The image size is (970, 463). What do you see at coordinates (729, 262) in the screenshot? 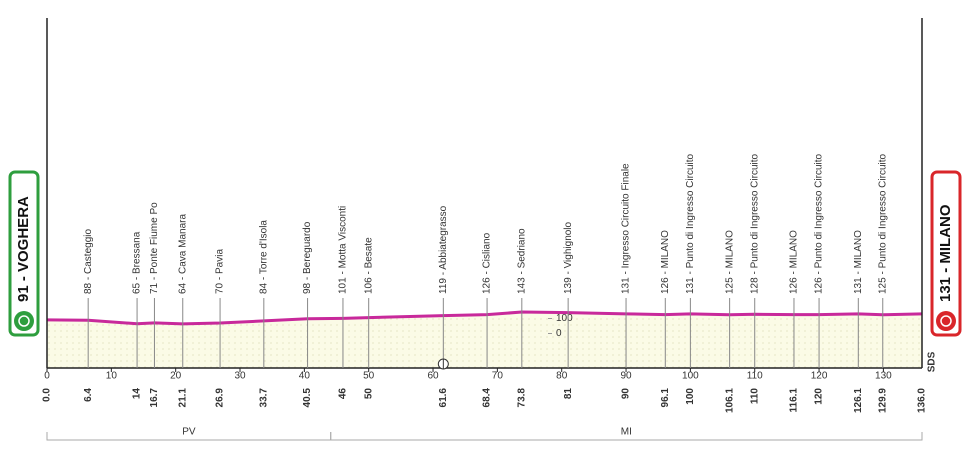
I see `waypoint-label: 125 - MILANO` at bounding box center [729, 262].